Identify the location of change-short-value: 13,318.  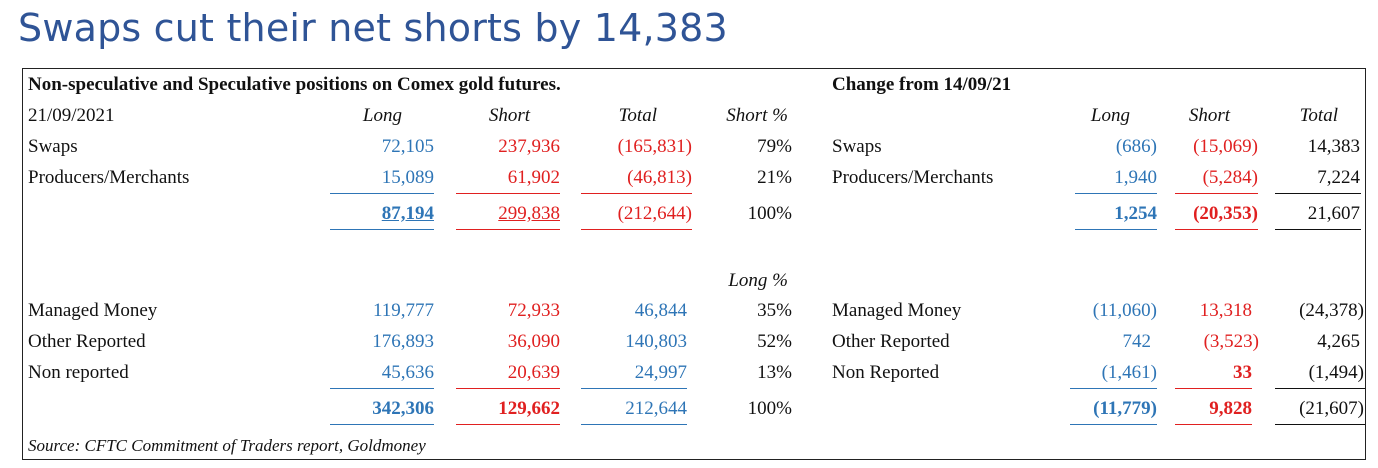
(1225, 310).